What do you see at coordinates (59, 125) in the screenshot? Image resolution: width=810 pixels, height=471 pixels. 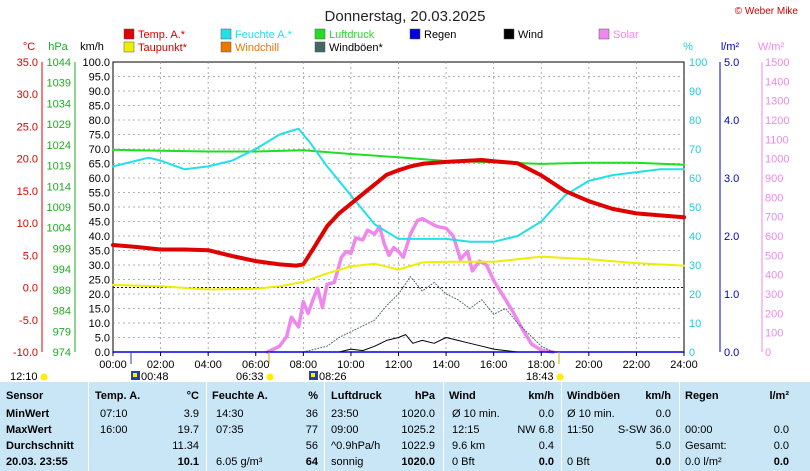 I see `axis-tick-hpa: 1029` at bounding box center [59, 125].